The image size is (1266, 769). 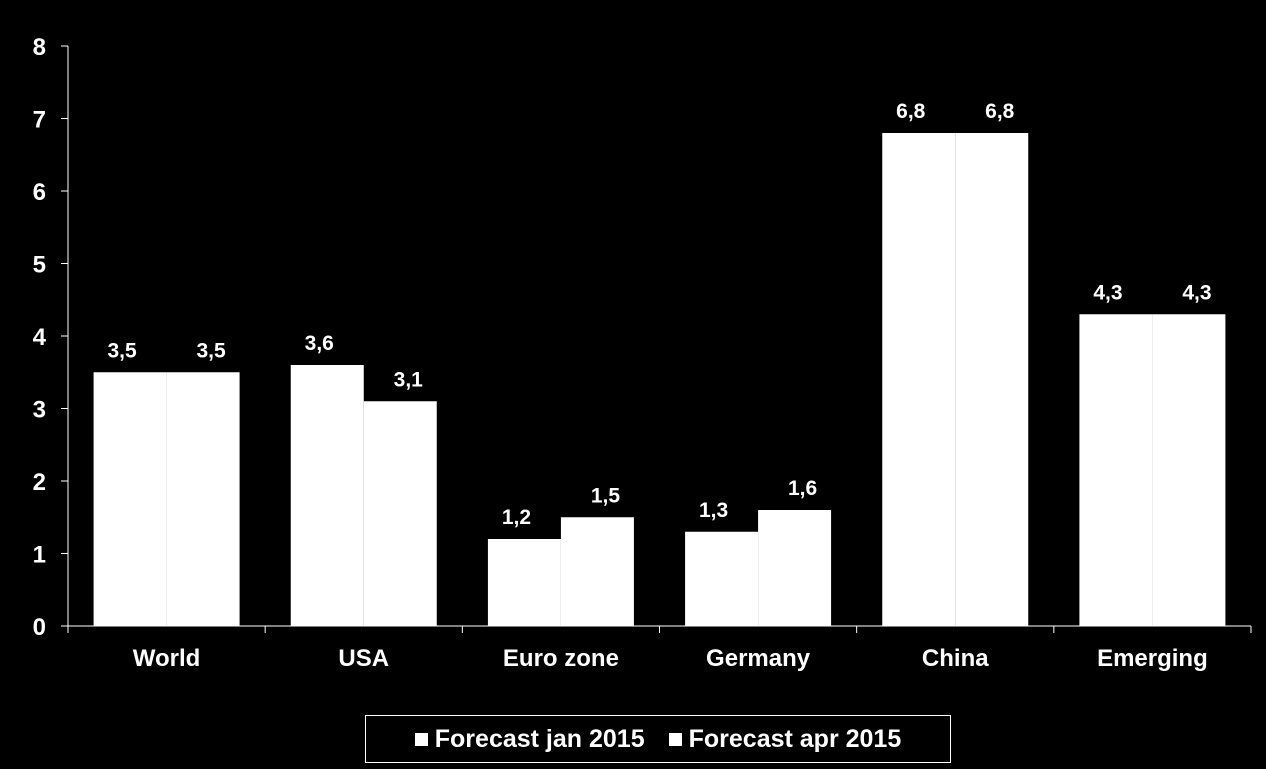 What do you see at coordinates (1107, 292) in the screenshot?
I see `data-label-0: 4,3` at bounding box center [1107, 292].